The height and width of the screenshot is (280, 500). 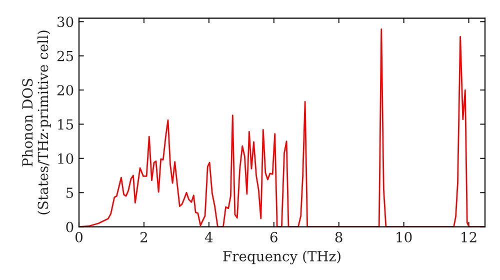 What do you see at coordinates (469, 237) in the screenshot?
I see `x-tick-label: 12` at bounding box center [469, 237].